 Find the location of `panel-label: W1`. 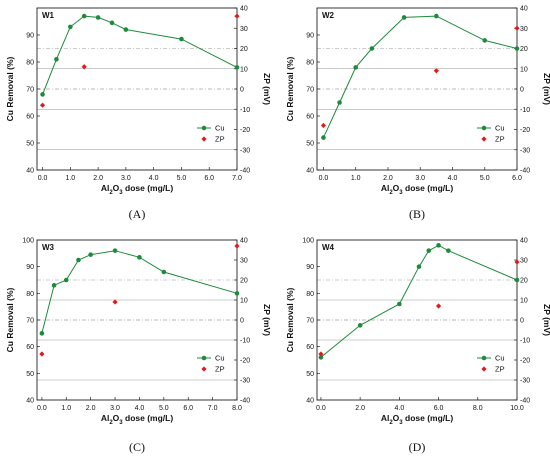

panel-label: W1 is located at coordinates (48, 15).